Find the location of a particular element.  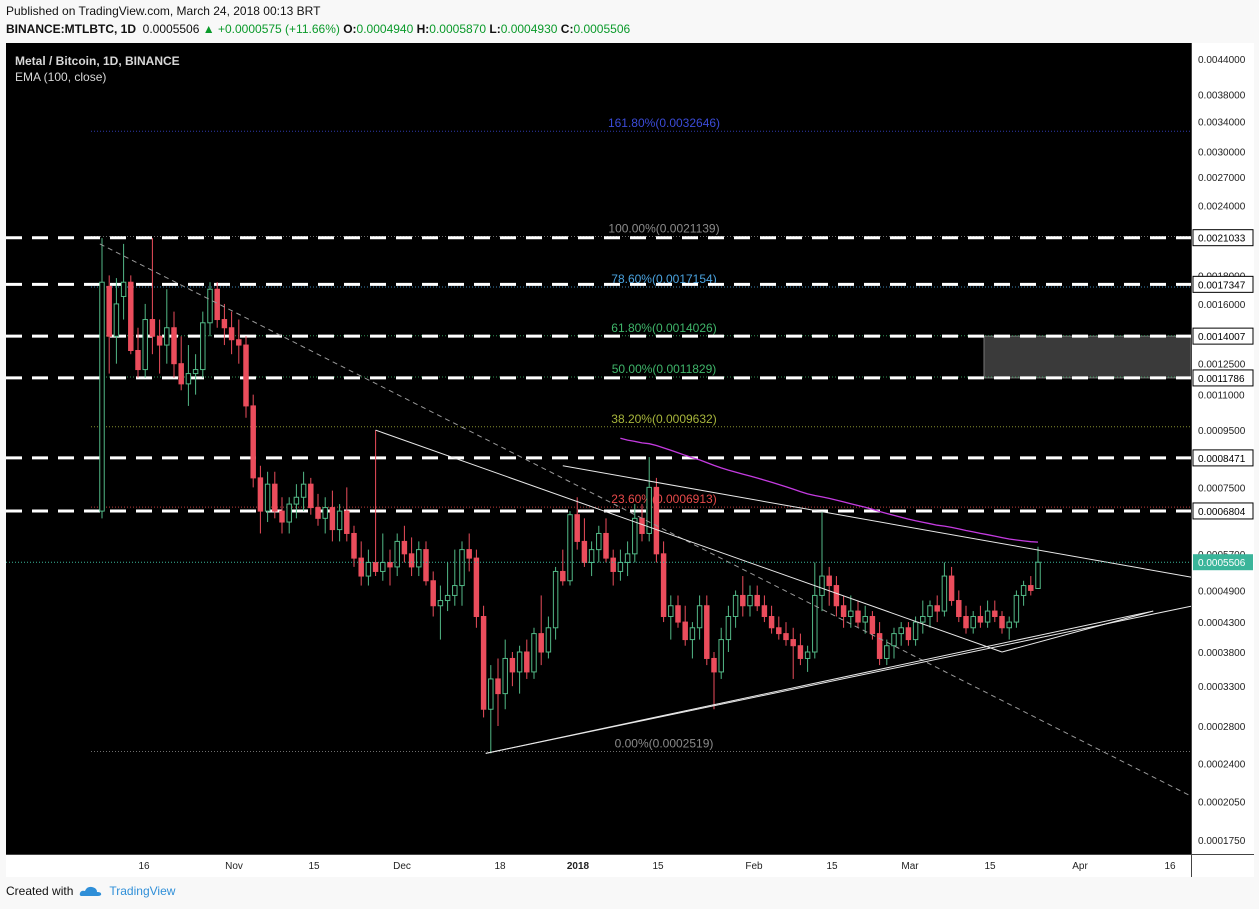

change-value: +0.0000575 (+11.66%) is located at coordinates (278, 29).